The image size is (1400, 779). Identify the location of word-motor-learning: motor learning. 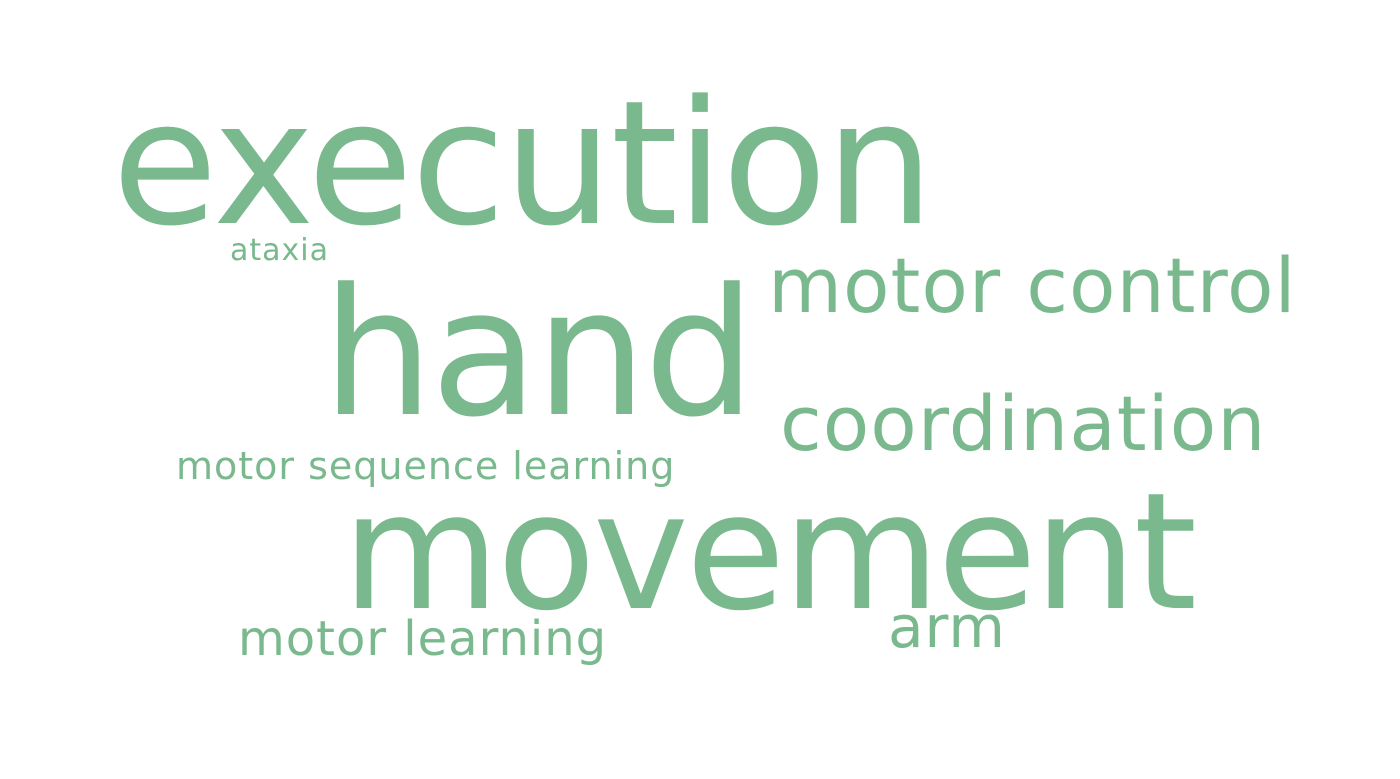
(423, 639).